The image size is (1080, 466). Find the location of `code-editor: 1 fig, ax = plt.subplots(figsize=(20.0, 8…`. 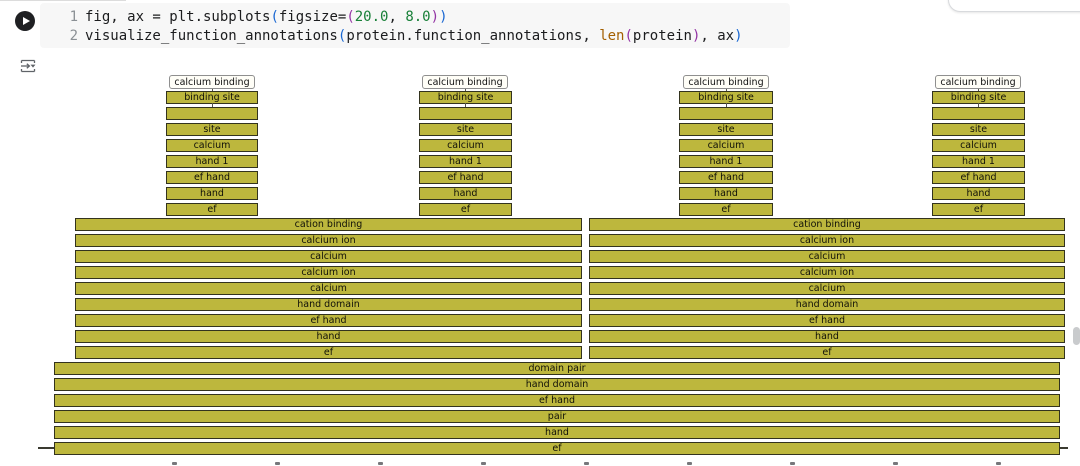

code-editor: 1 fig, ax = plt.subplots(figsize=(20.0, 8… is located at coordinates (415, 27).